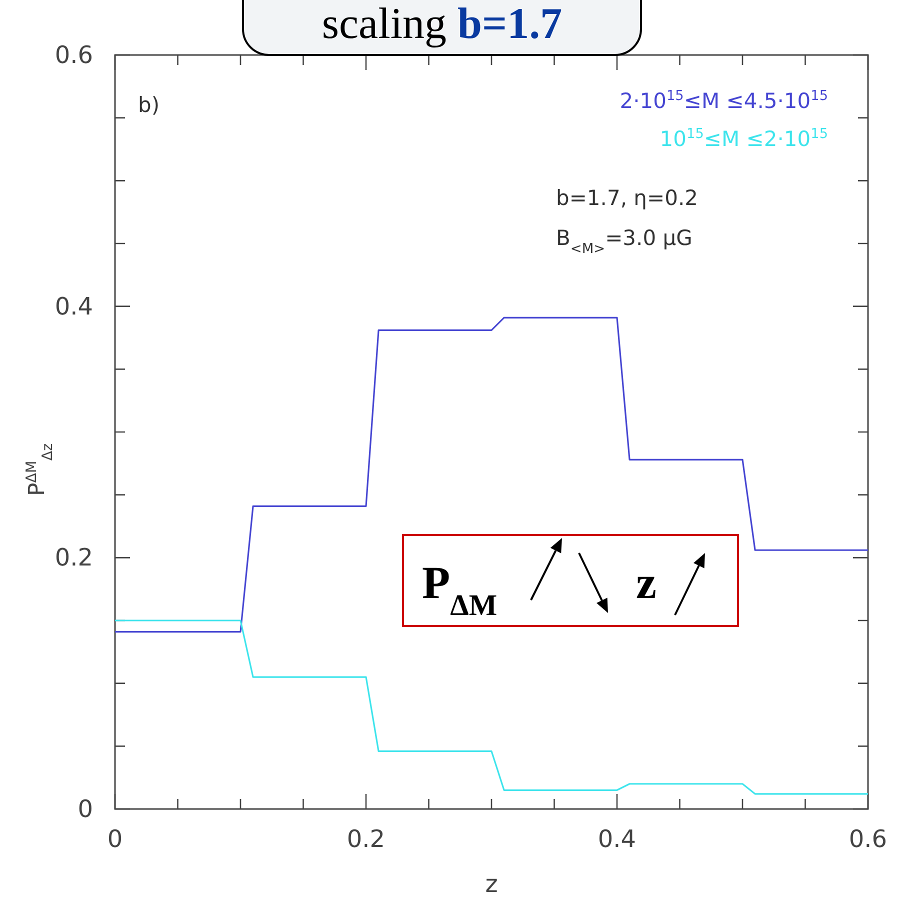 Image resolution: width=910 pixels, height=903 pixels. What do you see at coordinates (442, 24) in the screenshot?
I see `chart-title: scaling b=1.7` at bounding box center [442, 24].